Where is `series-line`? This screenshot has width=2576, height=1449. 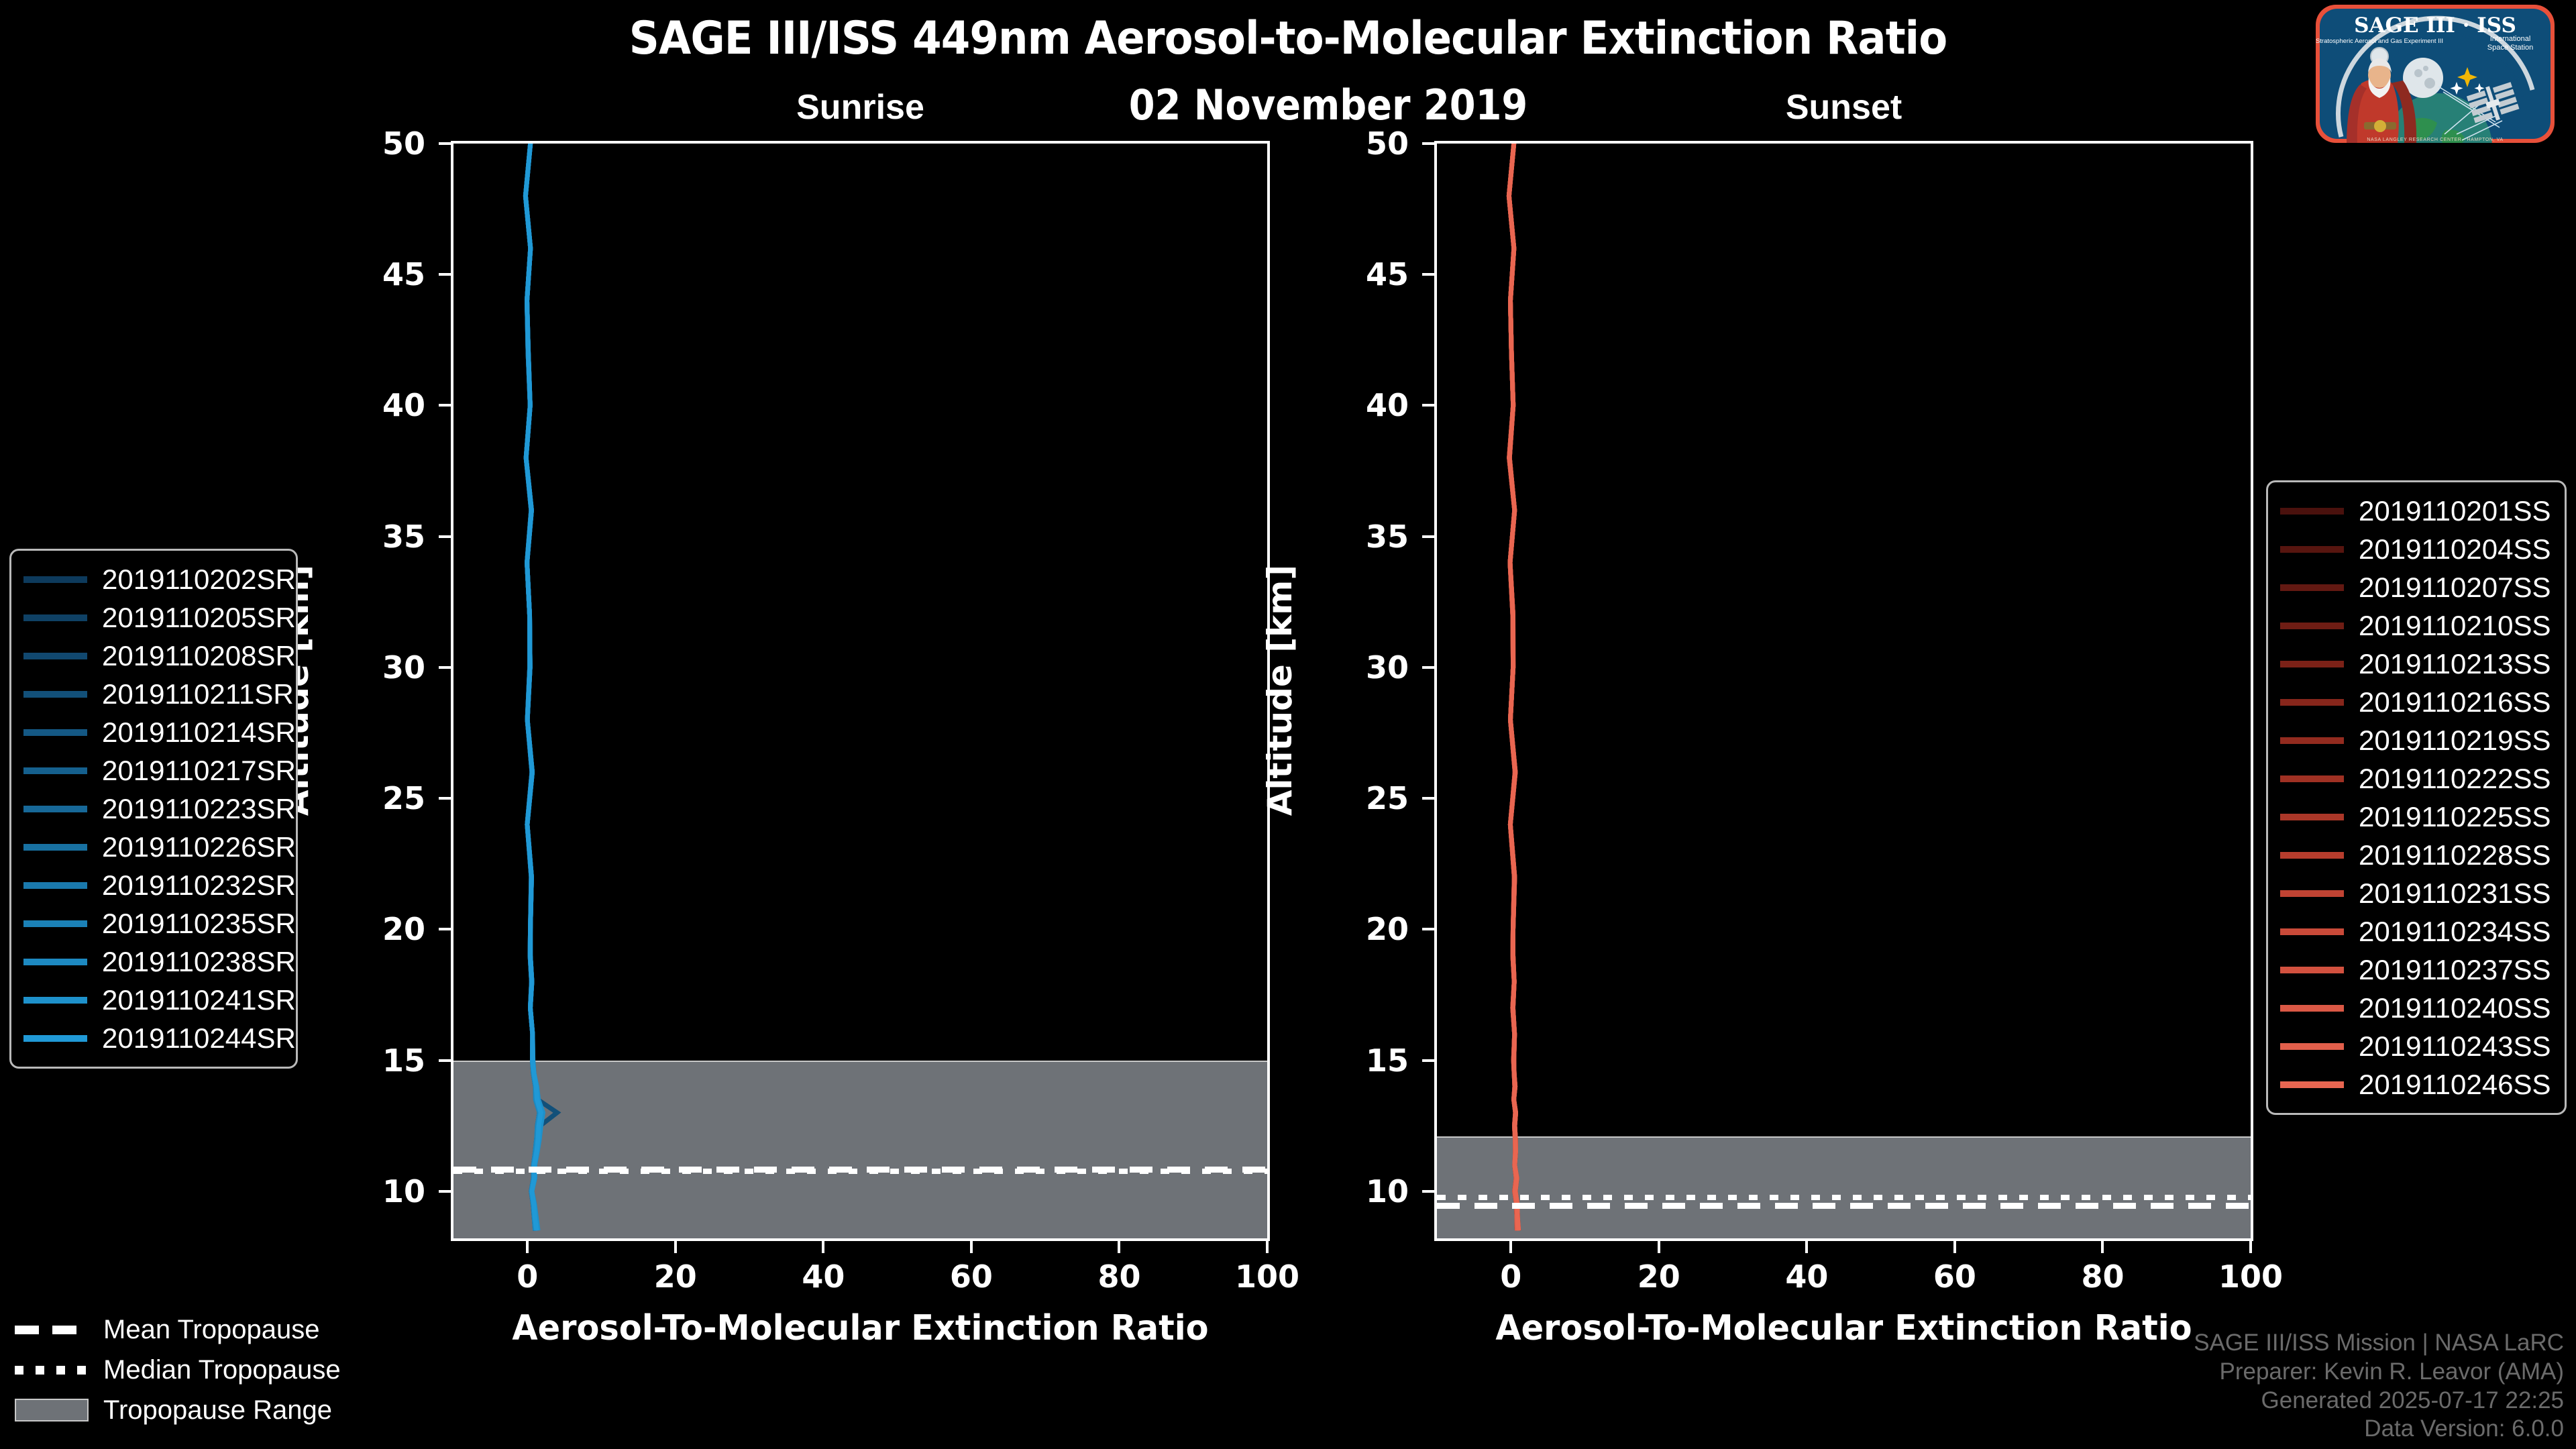
series-line is located at coordinates (533, 687).